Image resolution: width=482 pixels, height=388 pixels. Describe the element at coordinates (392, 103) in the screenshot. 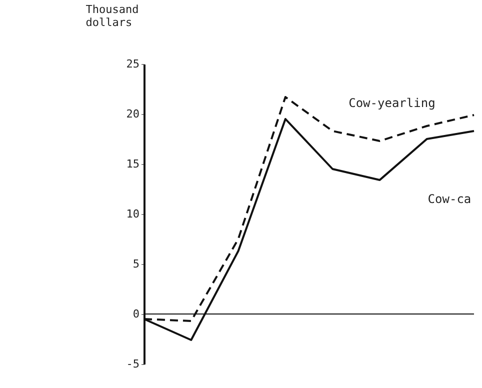

I see `annotation: Cow-yearling` at that location.